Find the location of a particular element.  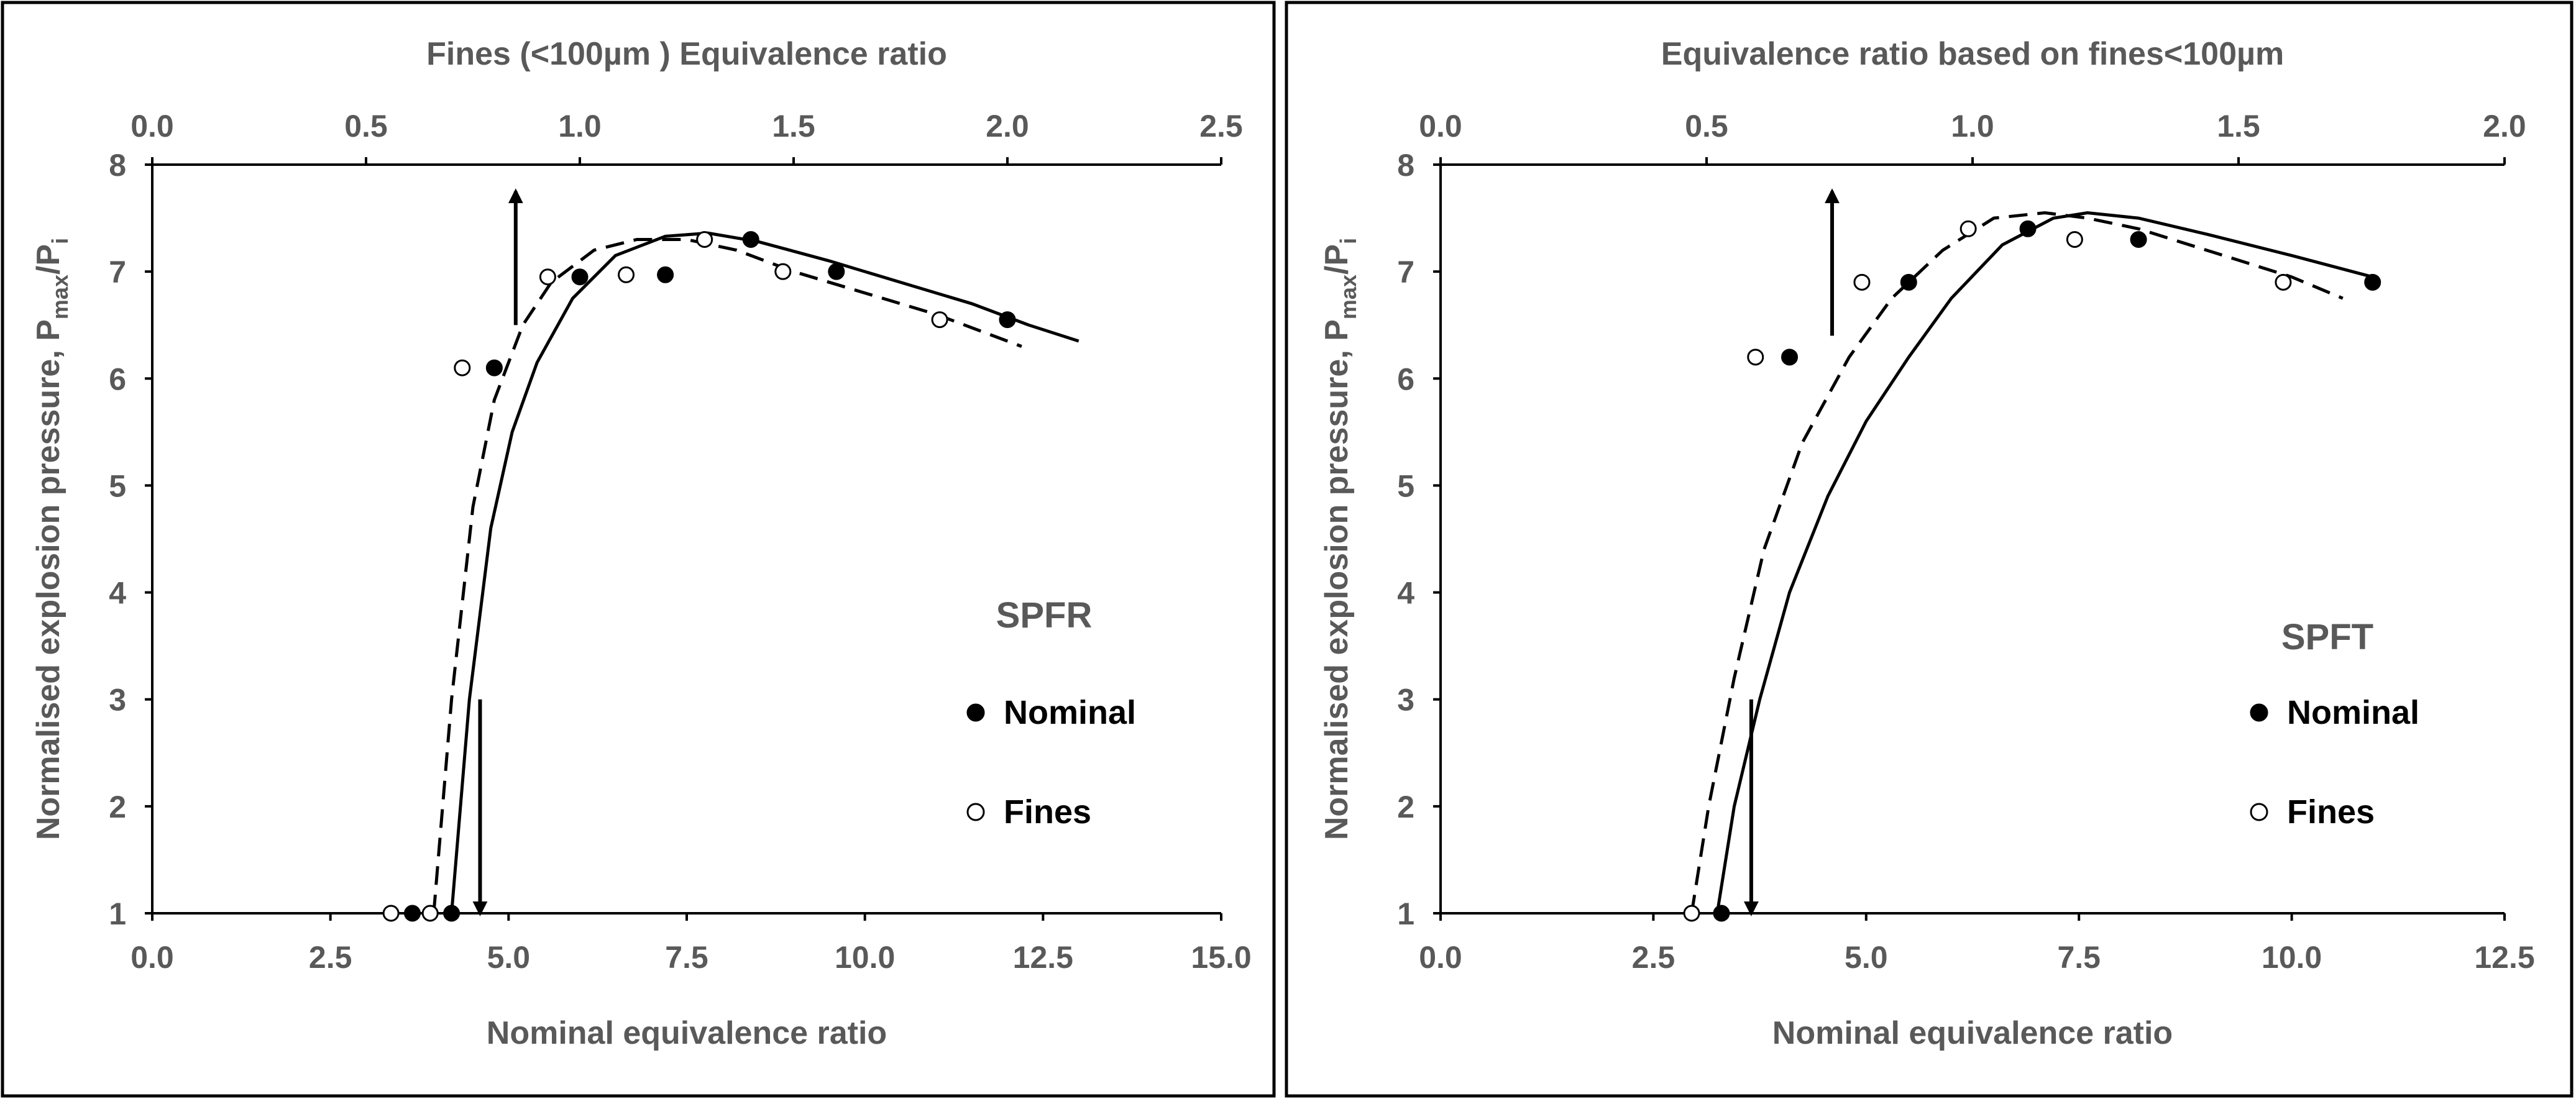

fines-fit-line is located at coordinates (727, 576).